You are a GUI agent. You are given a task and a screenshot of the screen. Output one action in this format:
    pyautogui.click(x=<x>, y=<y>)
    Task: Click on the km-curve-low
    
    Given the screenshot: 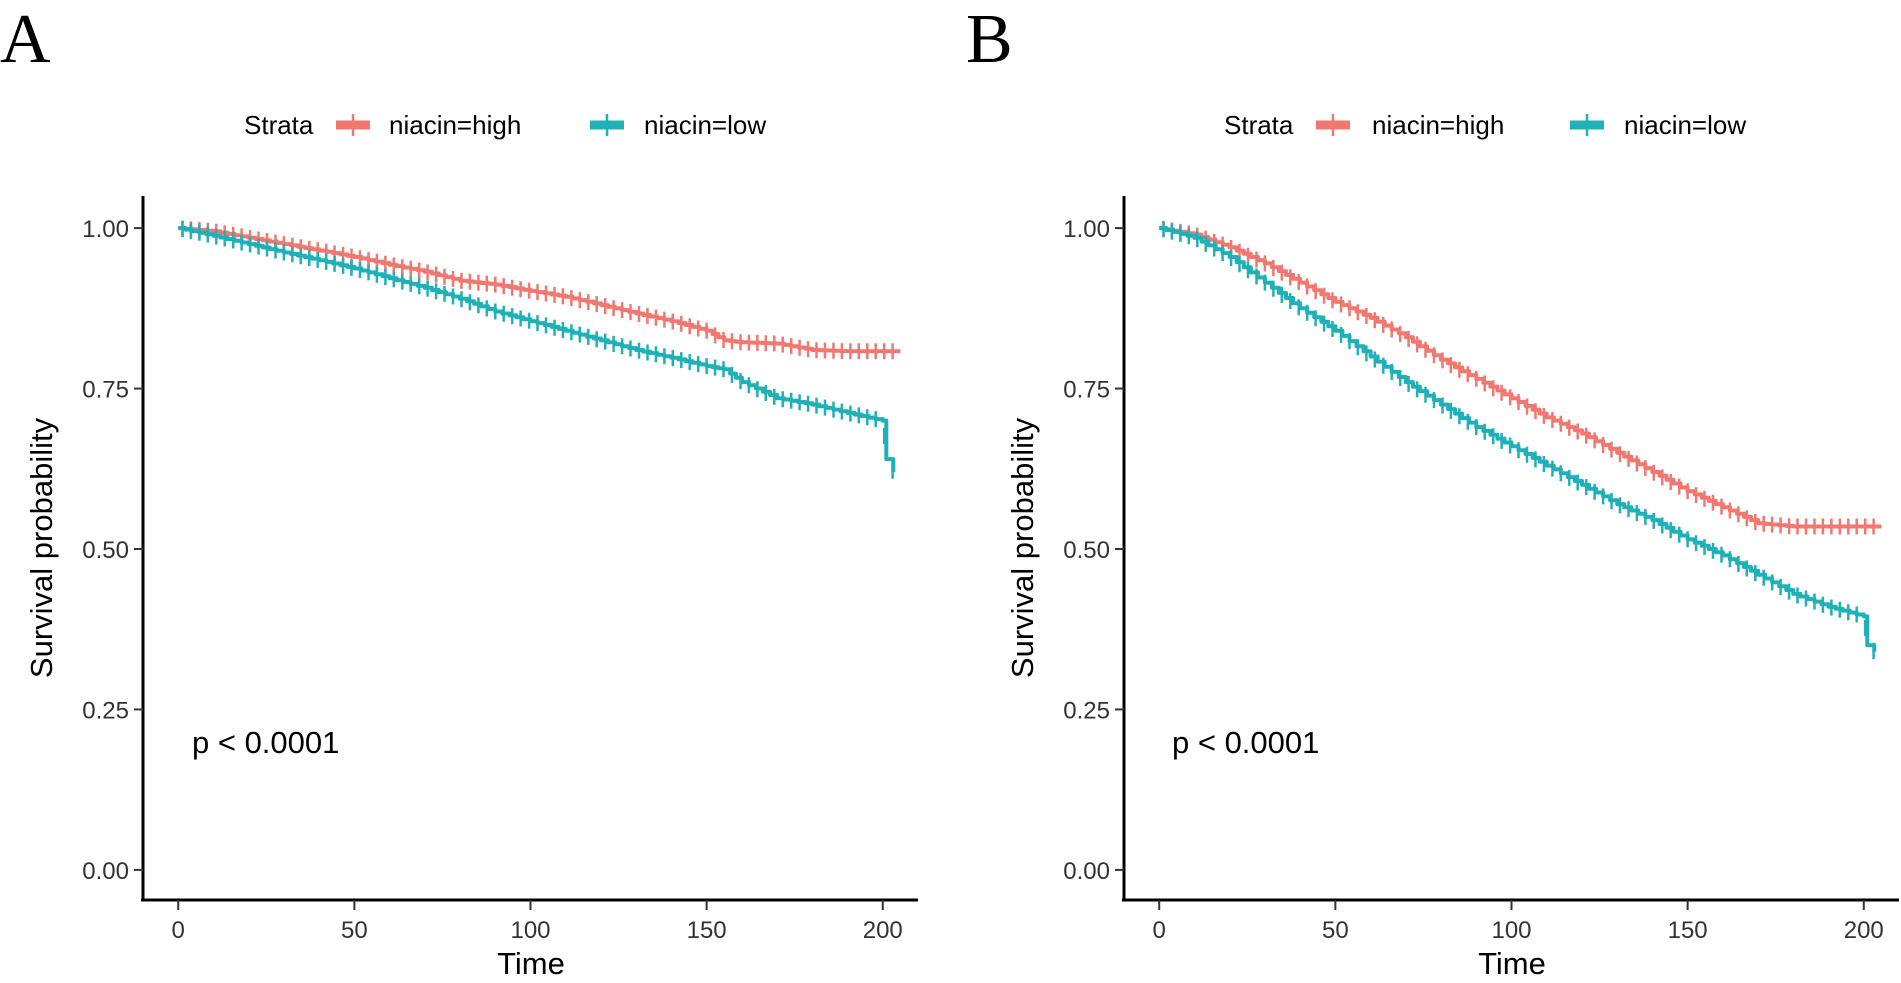 What is the action you would take?
    pyautogui.click(x=537, y=349)
    